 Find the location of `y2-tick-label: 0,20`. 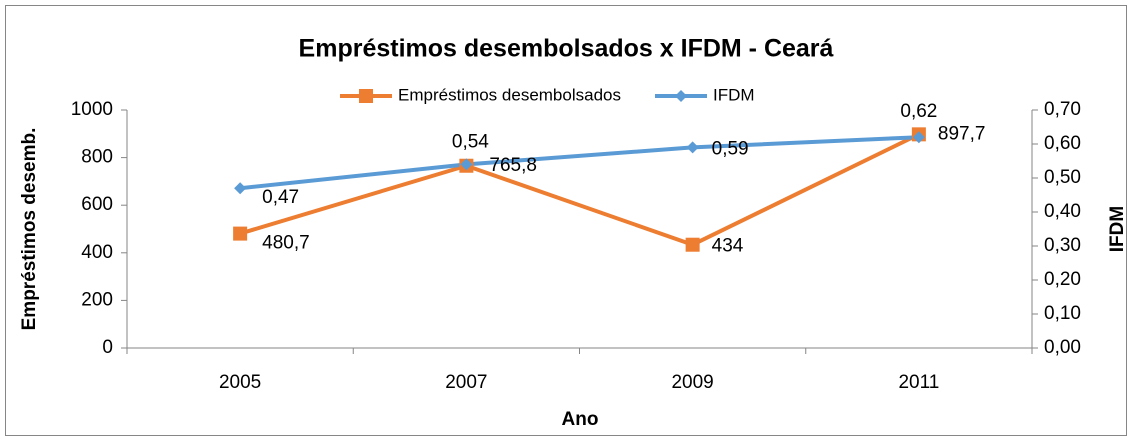

y2-tick-label: 0,20 is located at coordinates (1062, 279).